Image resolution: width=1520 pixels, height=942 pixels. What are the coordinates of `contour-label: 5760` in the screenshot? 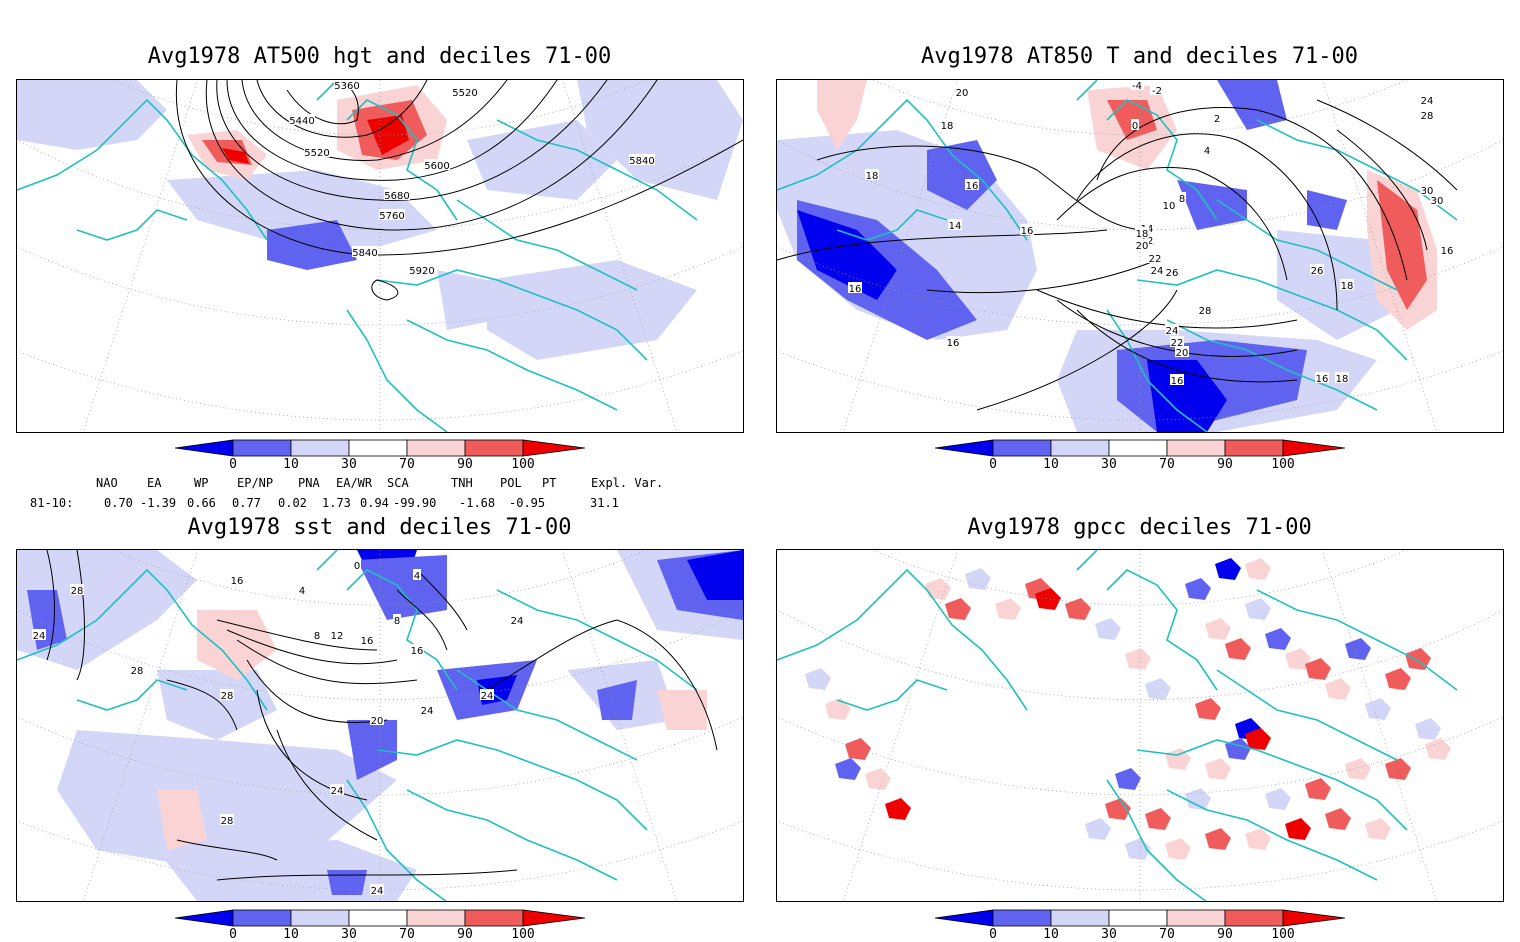 It's located at (392, 215).